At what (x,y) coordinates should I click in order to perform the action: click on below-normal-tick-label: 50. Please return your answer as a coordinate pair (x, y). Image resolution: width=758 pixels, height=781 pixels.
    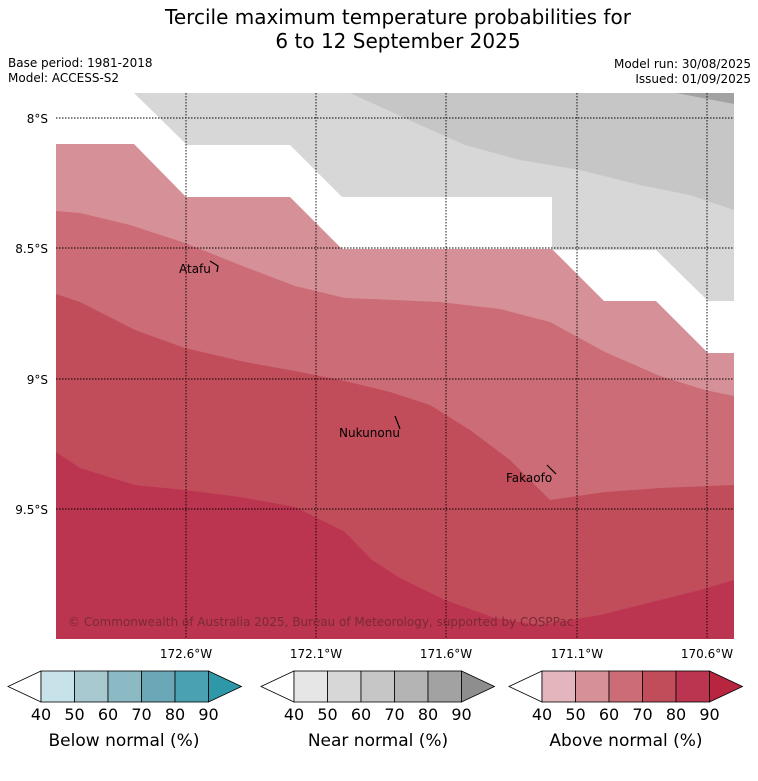
    Looking at the image, I should click on (74, 714).